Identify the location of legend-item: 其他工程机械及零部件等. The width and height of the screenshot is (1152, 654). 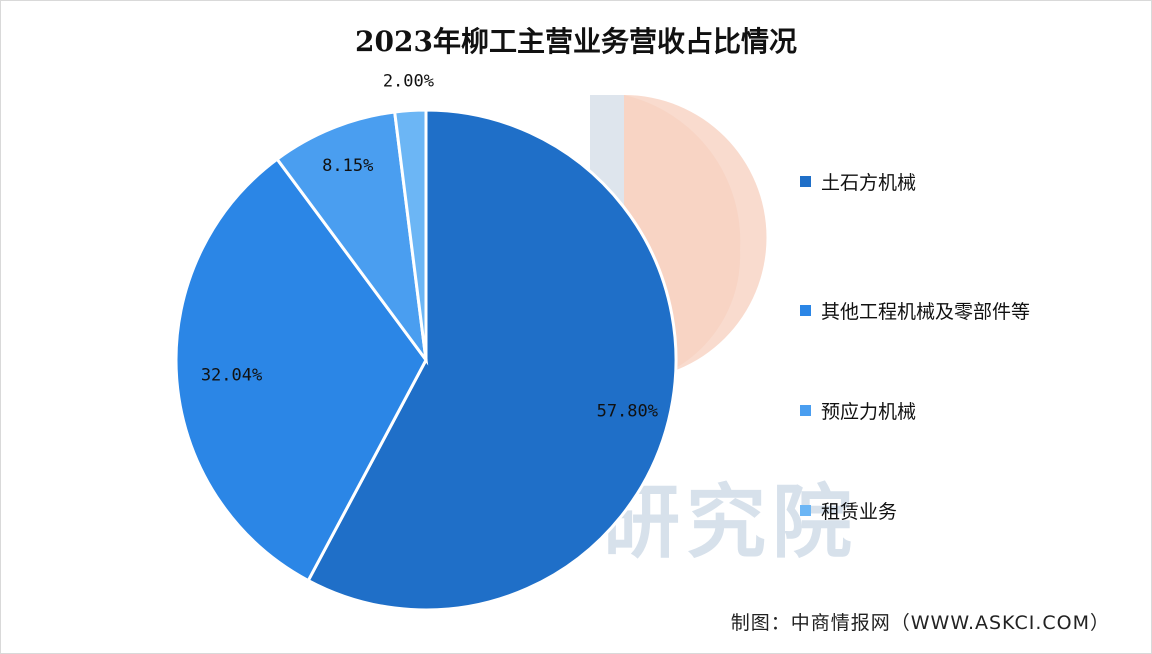
(915, 310).